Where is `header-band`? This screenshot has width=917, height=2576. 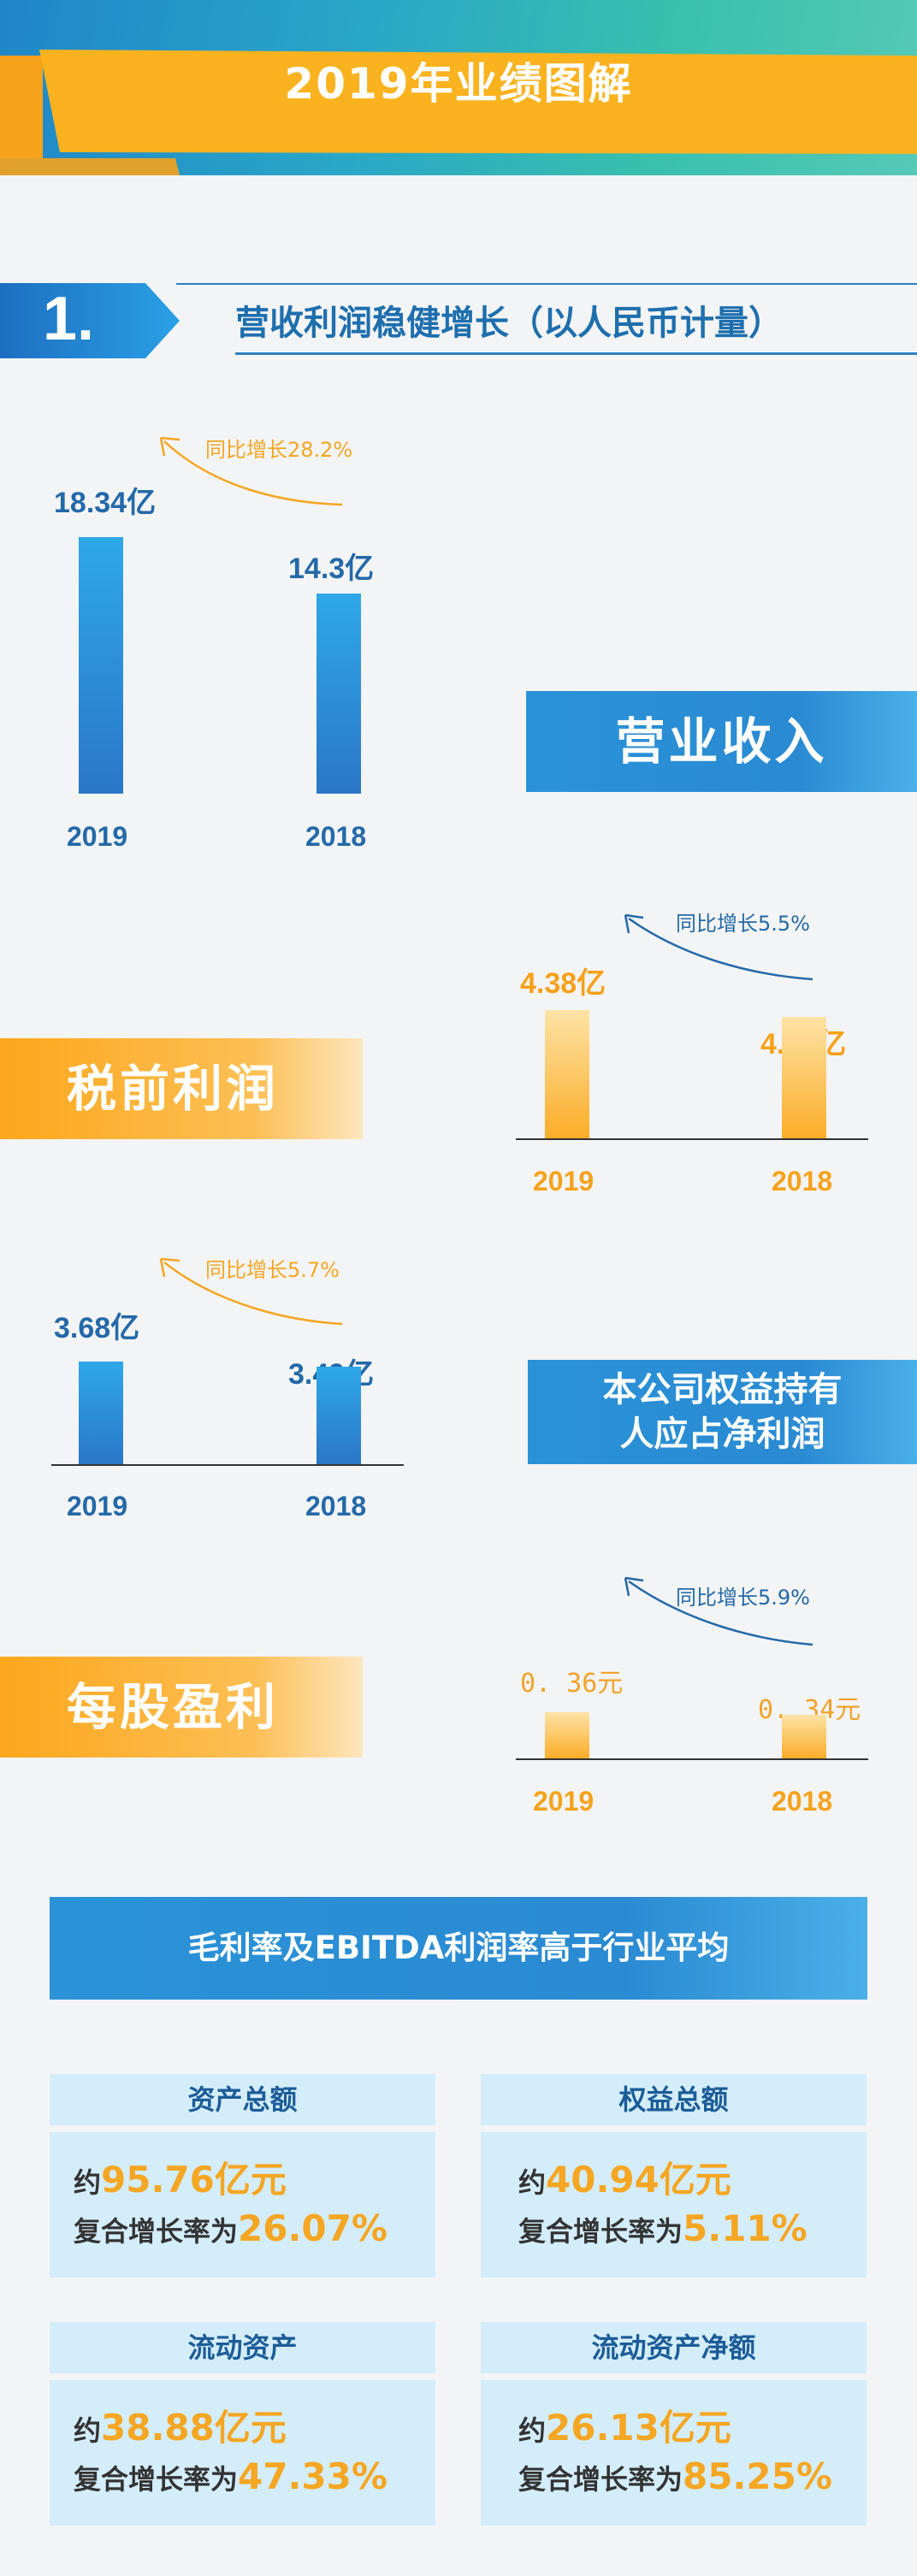 header-band is located at coordinates (458, 112).